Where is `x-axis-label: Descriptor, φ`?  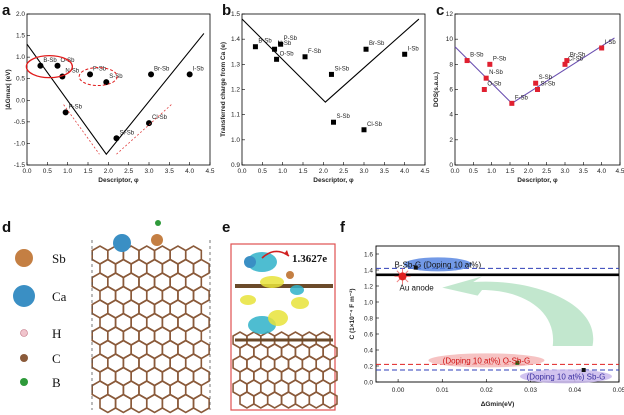
x-axis-label: Descriptor, φ is located at coordinates (537, 180).